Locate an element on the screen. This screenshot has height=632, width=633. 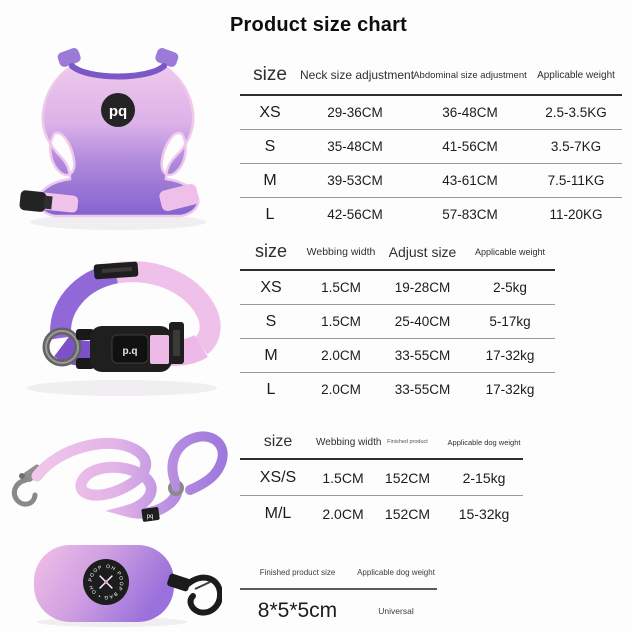
carabiner-clip-icon is located at coordinates (194, 594).